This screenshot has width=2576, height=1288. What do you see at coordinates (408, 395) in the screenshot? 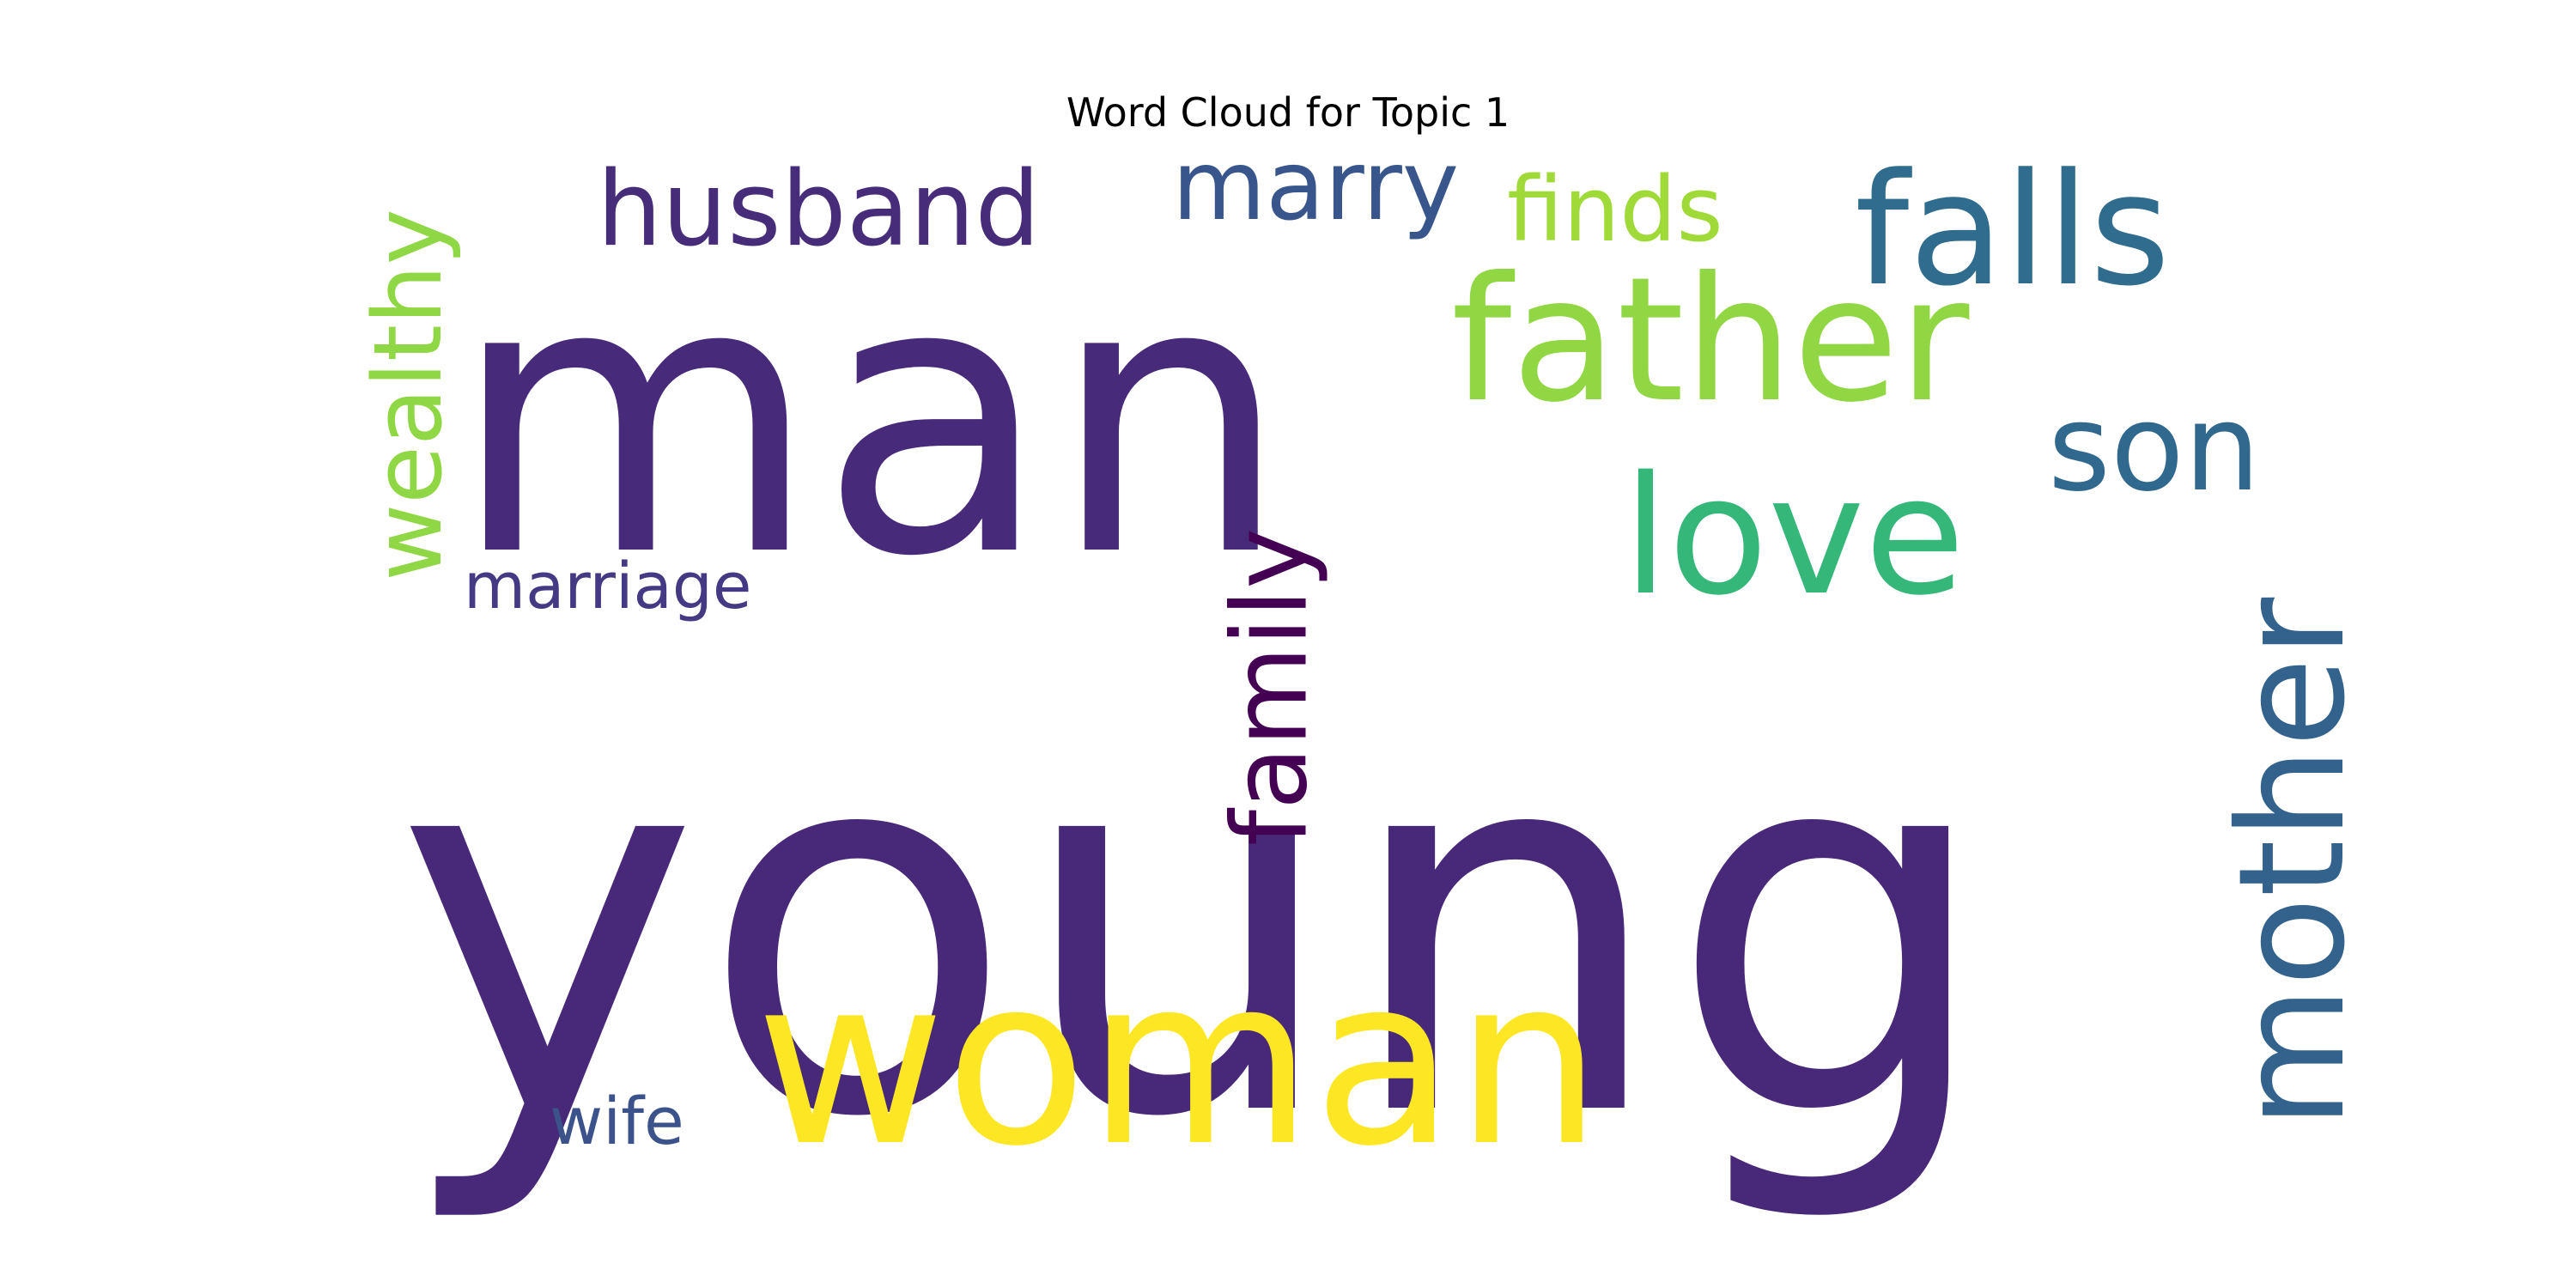
I see `word-wealthy: wealthy` at bounding box center [408, 395].